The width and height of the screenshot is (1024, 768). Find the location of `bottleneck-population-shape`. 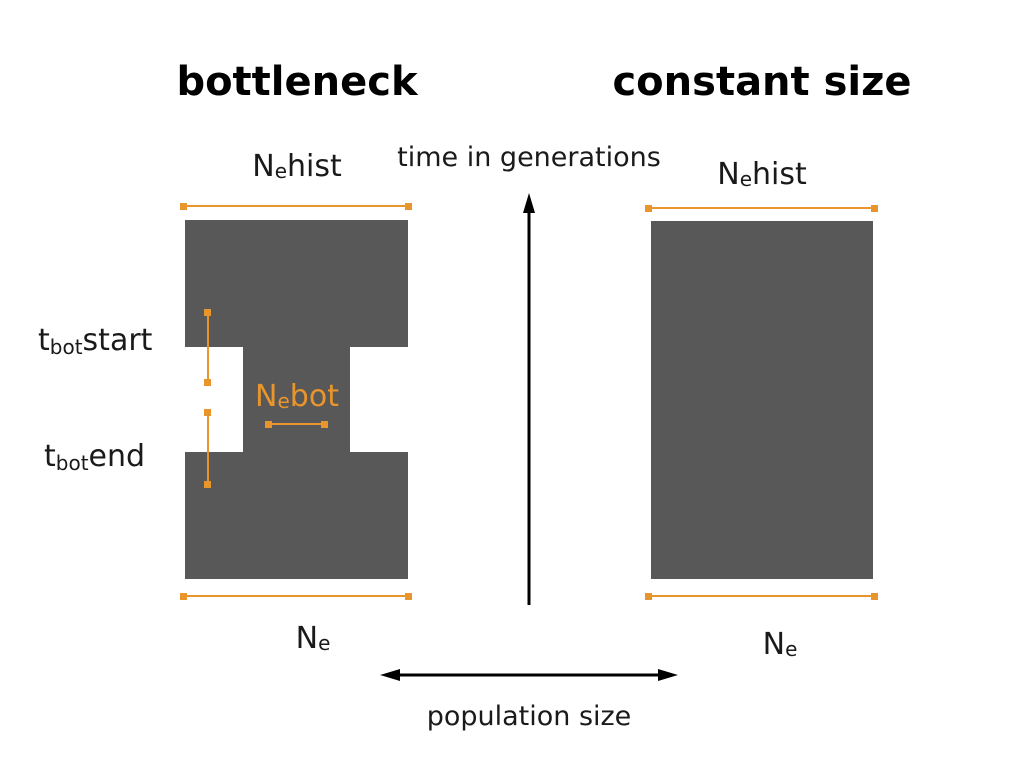

bottleneck-population-shape is located at coordinates (296, 399).